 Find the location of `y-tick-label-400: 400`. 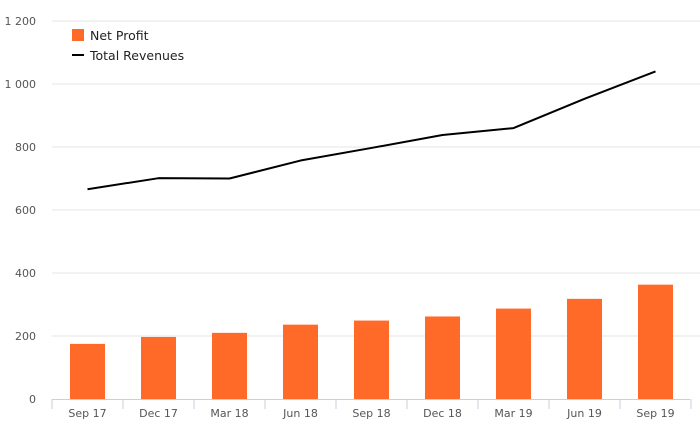

y-tick-label-400: 400 is located at coordinates (25, 273).